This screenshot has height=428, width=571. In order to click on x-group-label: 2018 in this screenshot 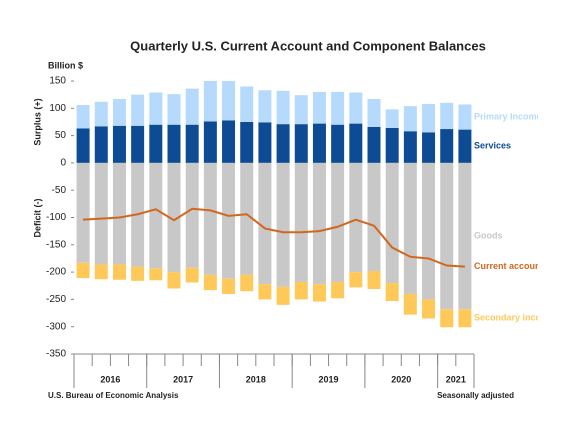, I will do `click(256, 379)`.